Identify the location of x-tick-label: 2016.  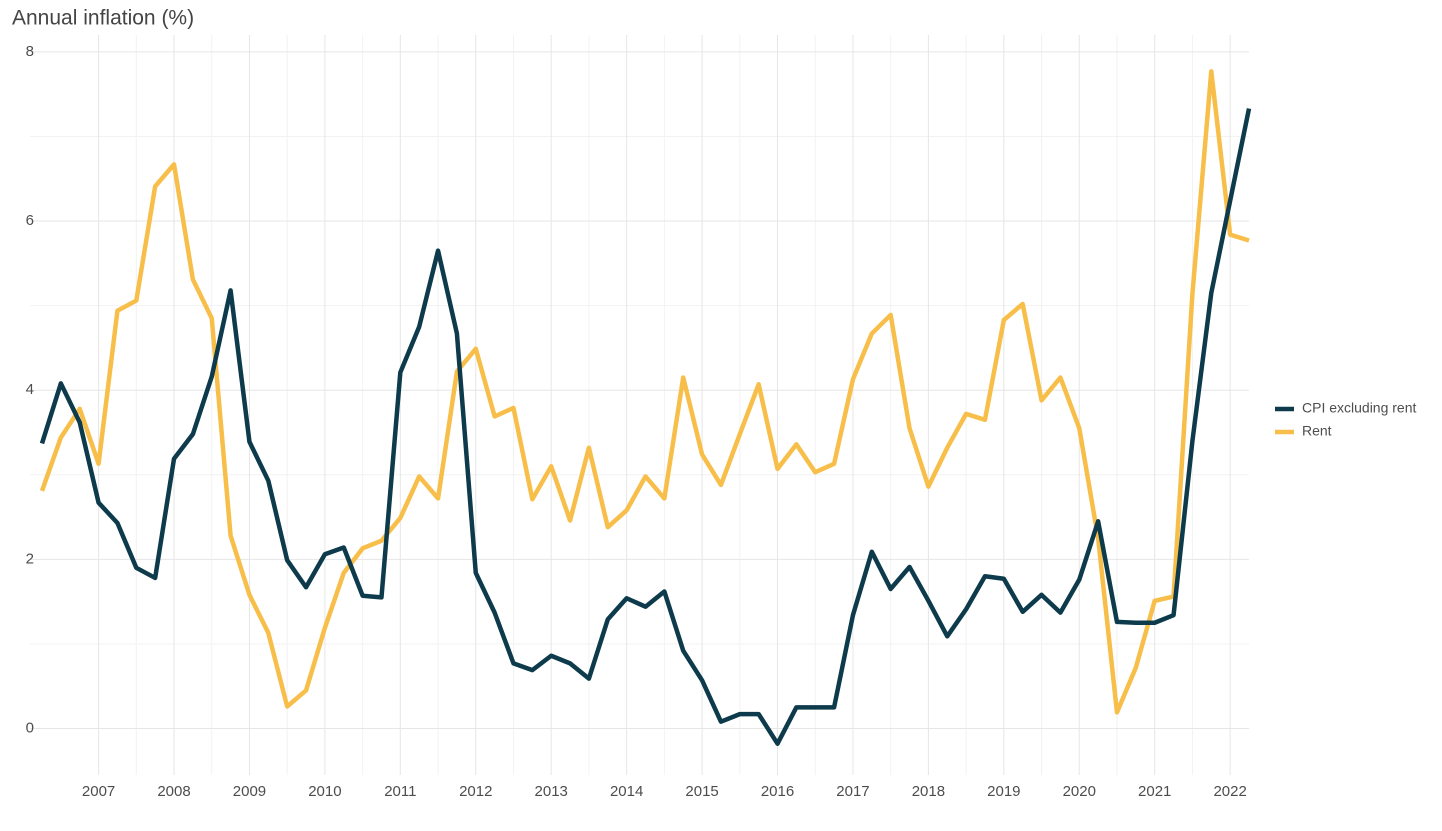
(777, 791).